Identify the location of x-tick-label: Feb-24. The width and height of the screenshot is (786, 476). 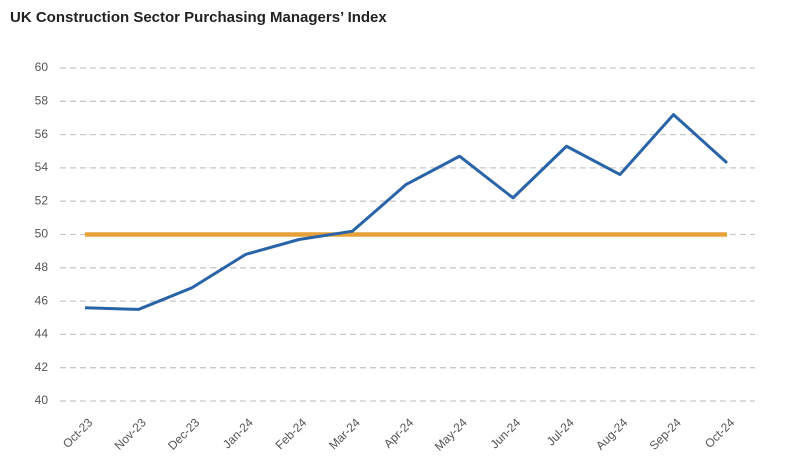
(291, 433).